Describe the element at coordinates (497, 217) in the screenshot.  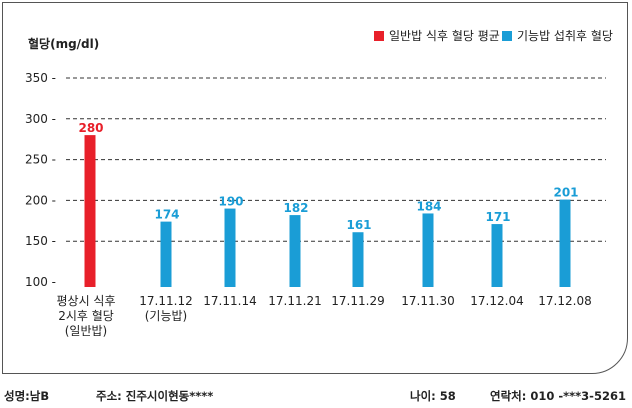
I see `data-label: 171` at that location.